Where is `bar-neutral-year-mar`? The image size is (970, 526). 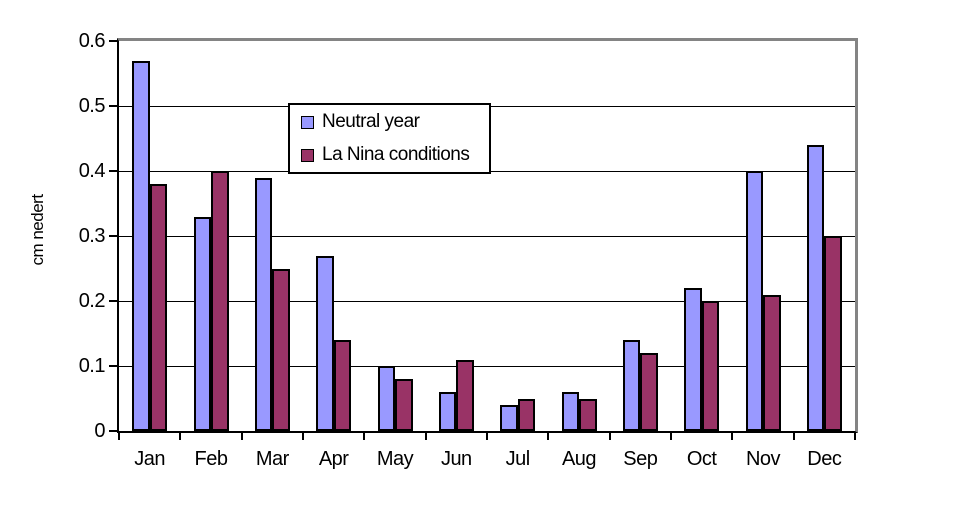 bar-neutral-year-mar is located at coordinates (263, 304).